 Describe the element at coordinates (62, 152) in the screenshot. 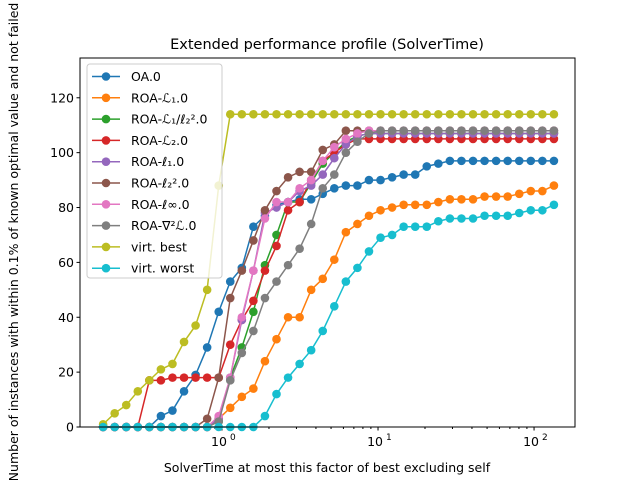

I see `y-tick-label: 100` at that location.